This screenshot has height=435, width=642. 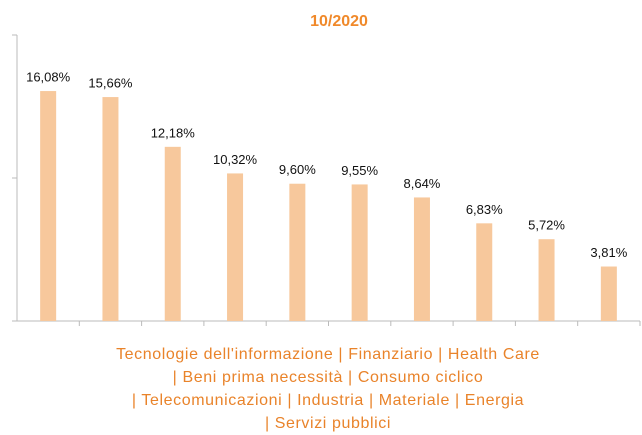 I want to click on value-label: 8,64%, so click(x=422, y=183).